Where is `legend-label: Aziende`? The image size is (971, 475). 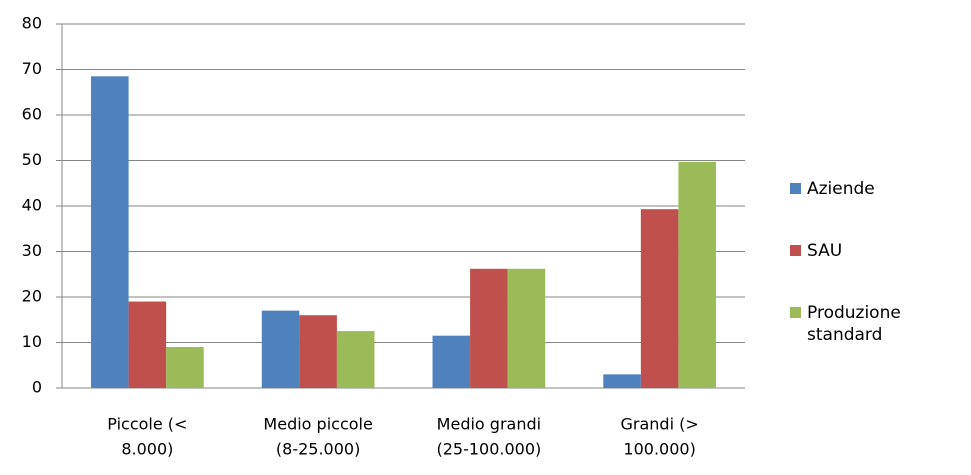 legend-label: Aziende is located at coordinates (841, 189).